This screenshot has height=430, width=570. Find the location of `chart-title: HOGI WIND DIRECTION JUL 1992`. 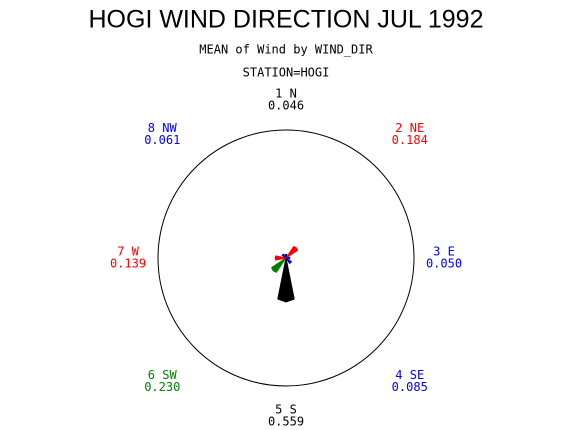

chart-title: HOGI WIND DIRECTION JUL 1992 is located at coordinates (286, 20).